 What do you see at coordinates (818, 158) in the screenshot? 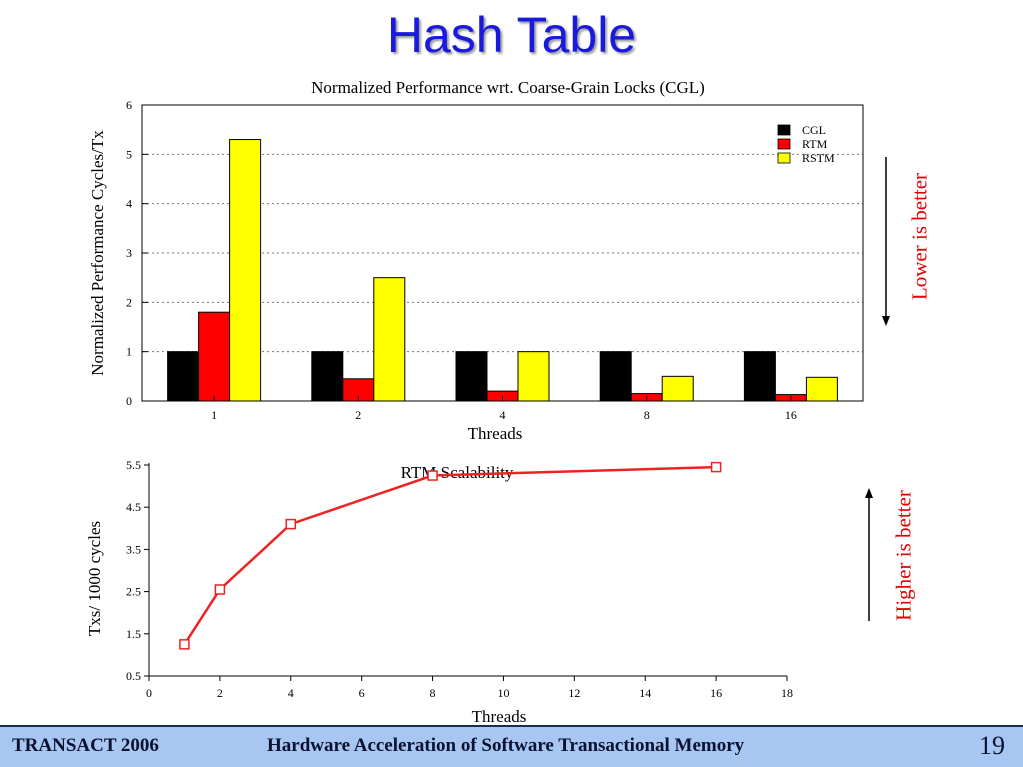
I see `legend-label-rstm: RSTM` at bounding box center [818, 158].